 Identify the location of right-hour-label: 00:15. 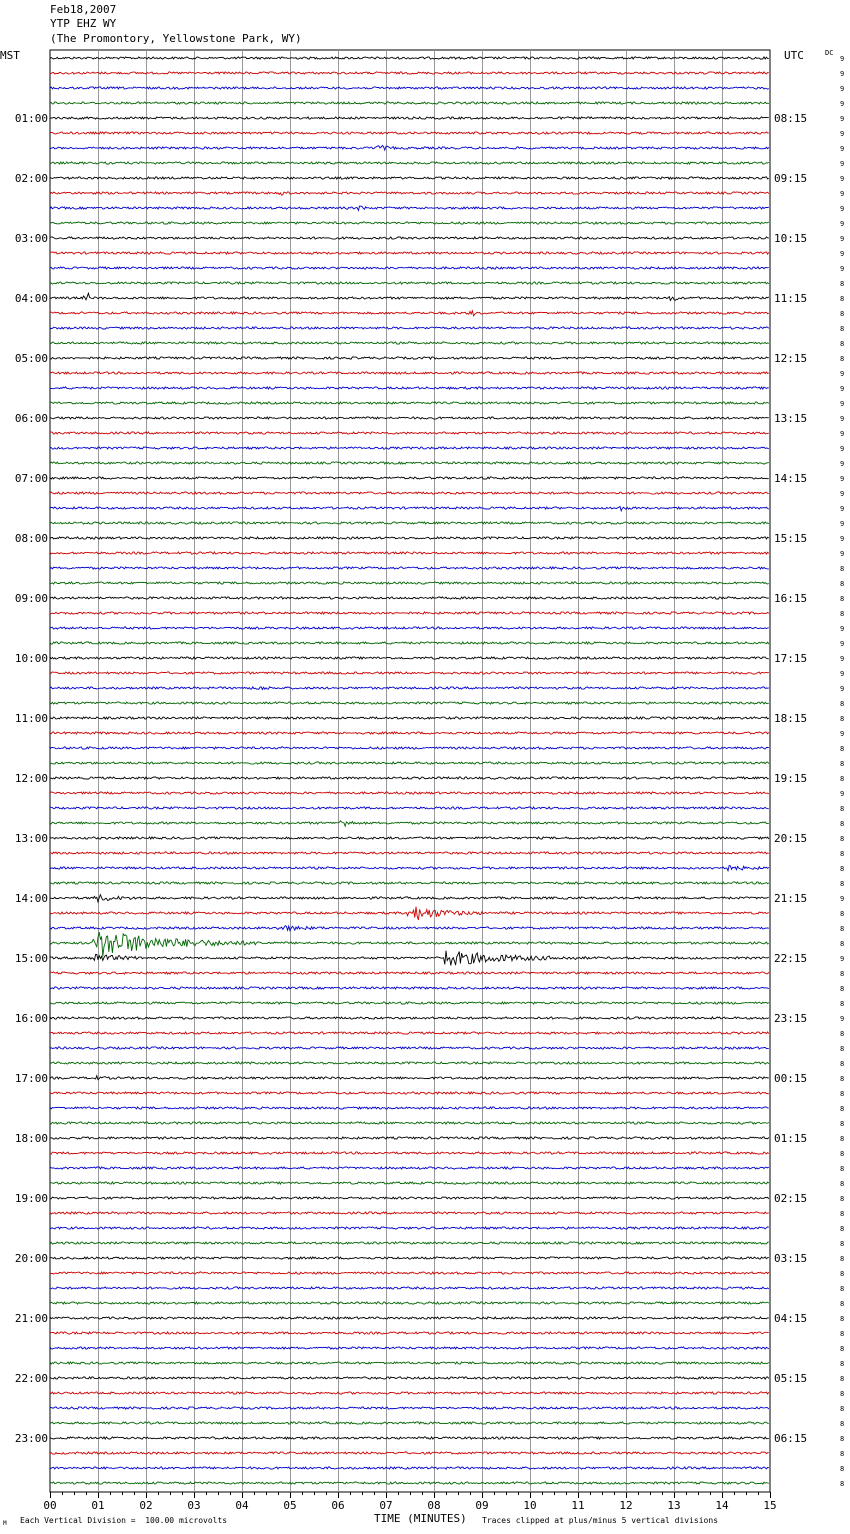
(790, 1078).